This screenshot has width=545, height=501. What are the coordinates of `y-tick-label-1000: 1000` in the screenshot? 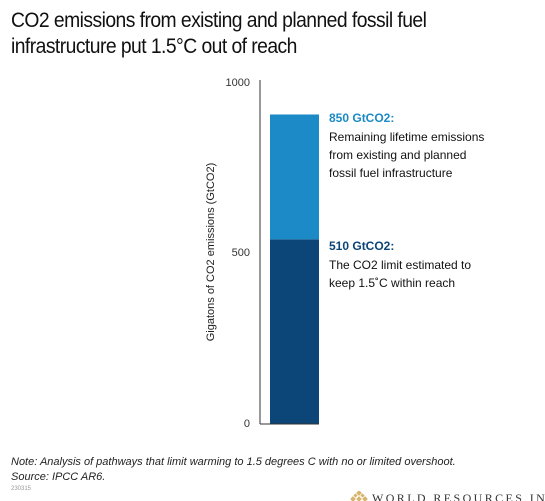 It's located at (238, 83).